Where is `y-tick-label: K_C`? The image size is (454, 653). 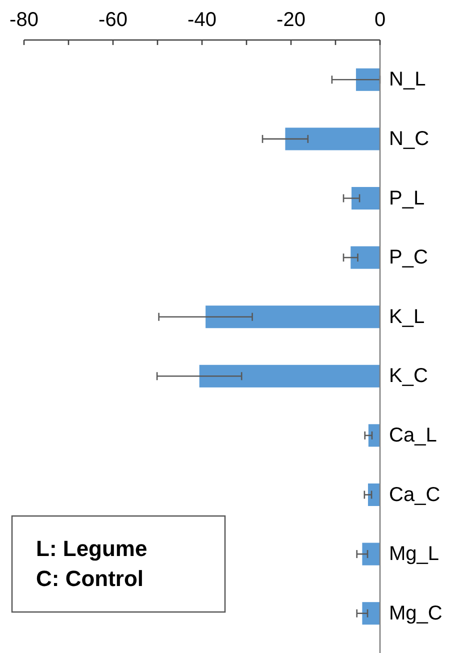
y-tick-label: K_C is located at coordinates (408, 376).